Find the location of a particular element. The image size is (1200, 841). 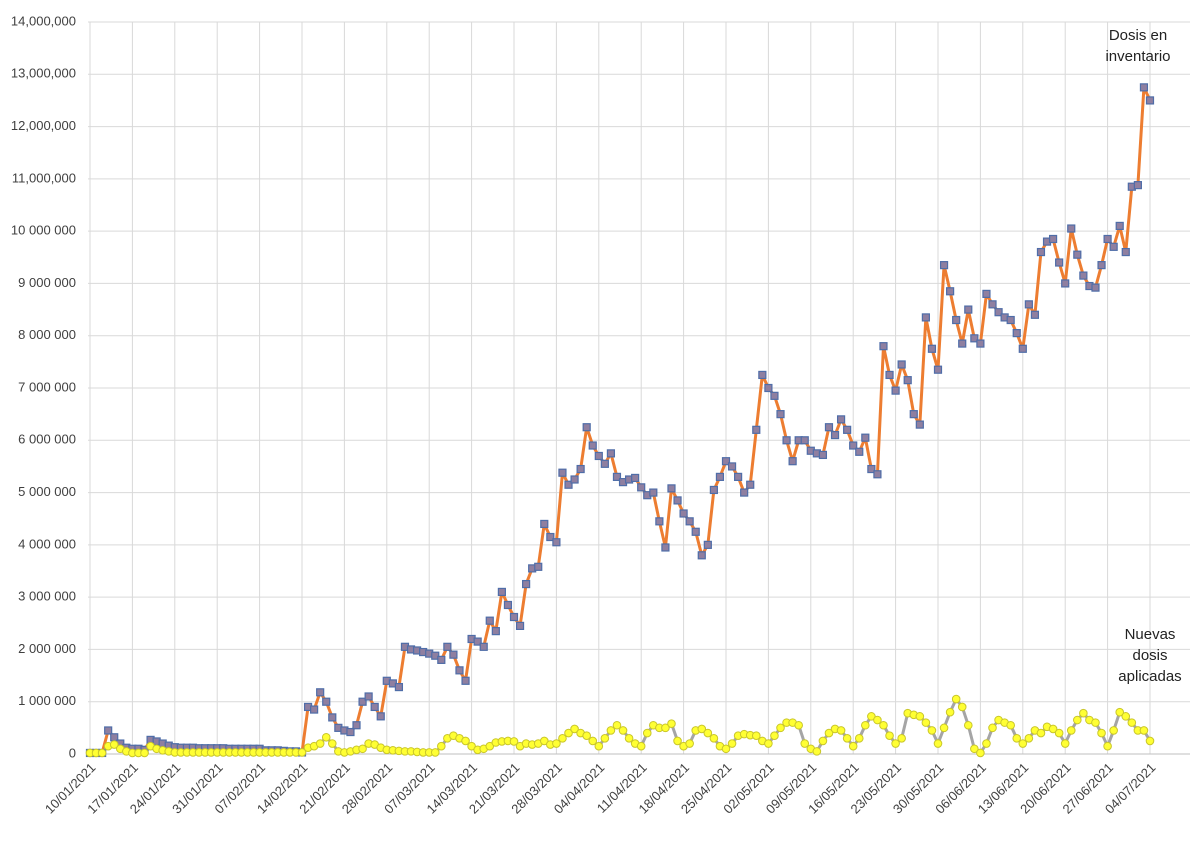

series-annotation: Nuevas dosis aplicadas is located at coordinates (1150, 655).